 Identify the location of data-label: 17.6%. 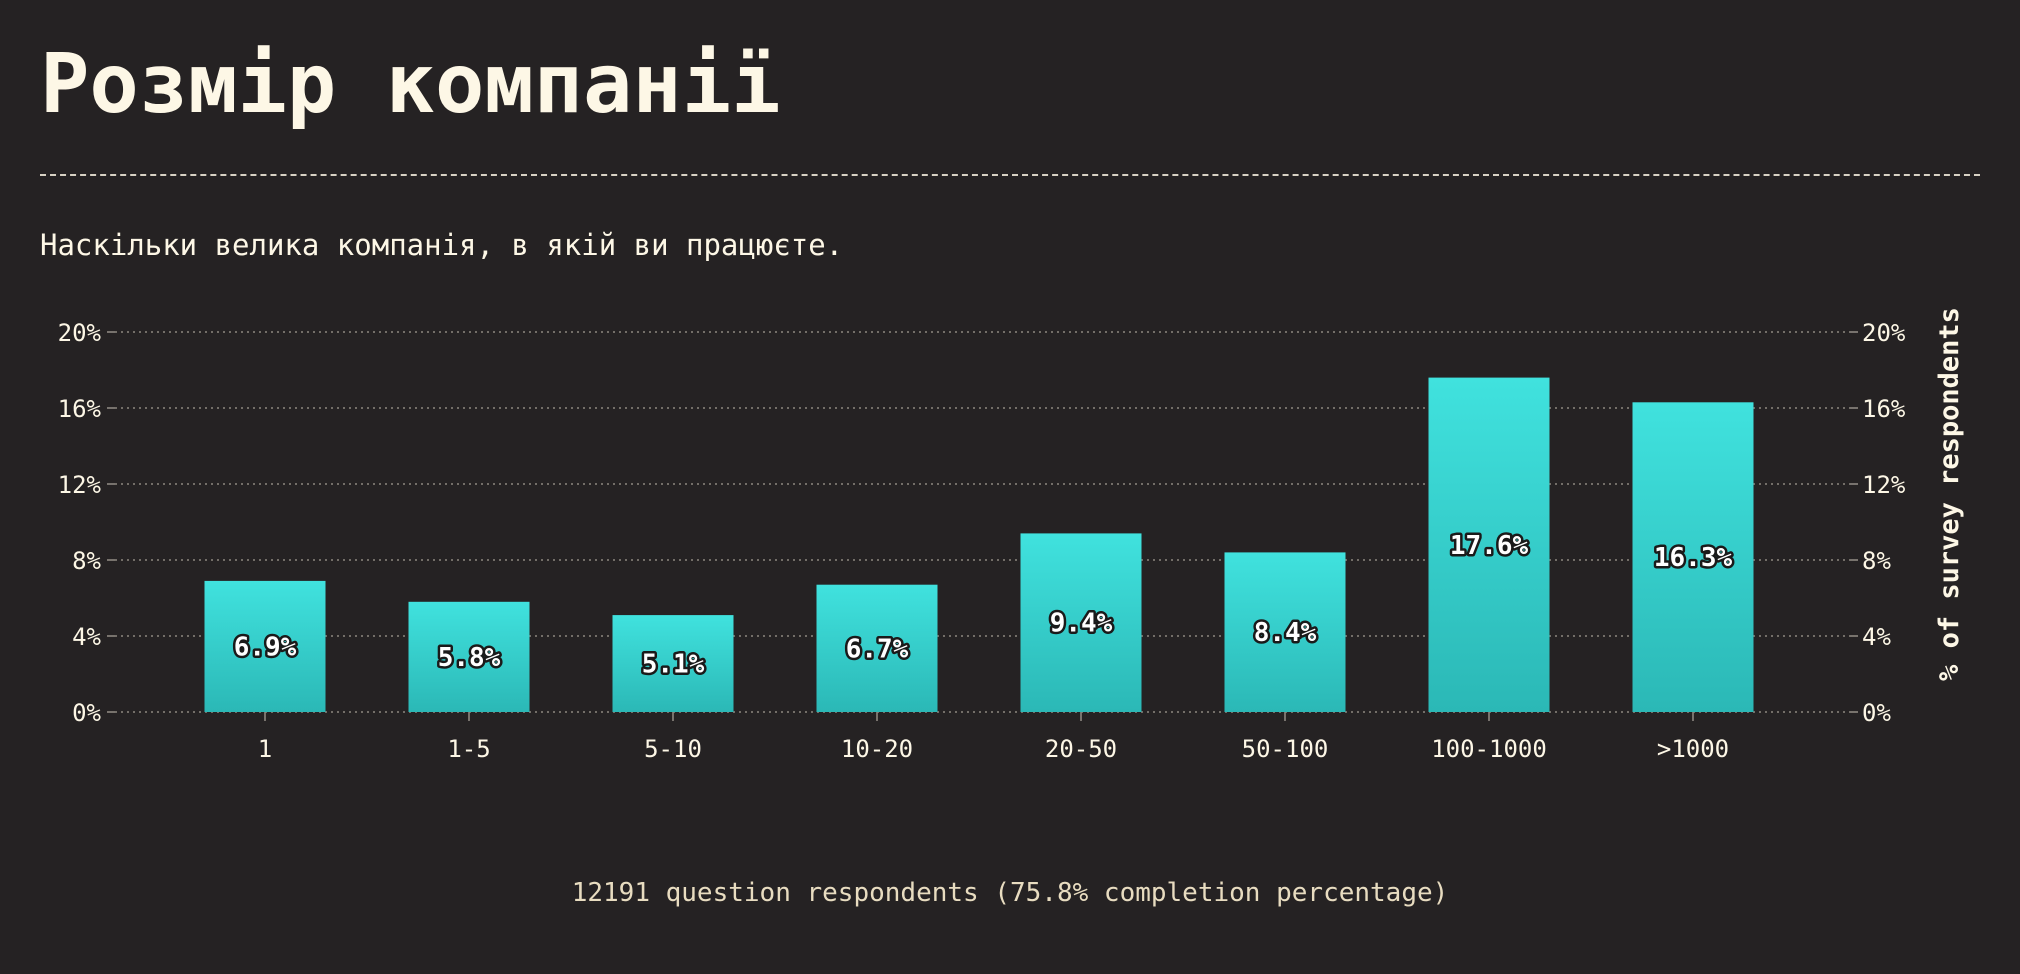
(1489, 546).